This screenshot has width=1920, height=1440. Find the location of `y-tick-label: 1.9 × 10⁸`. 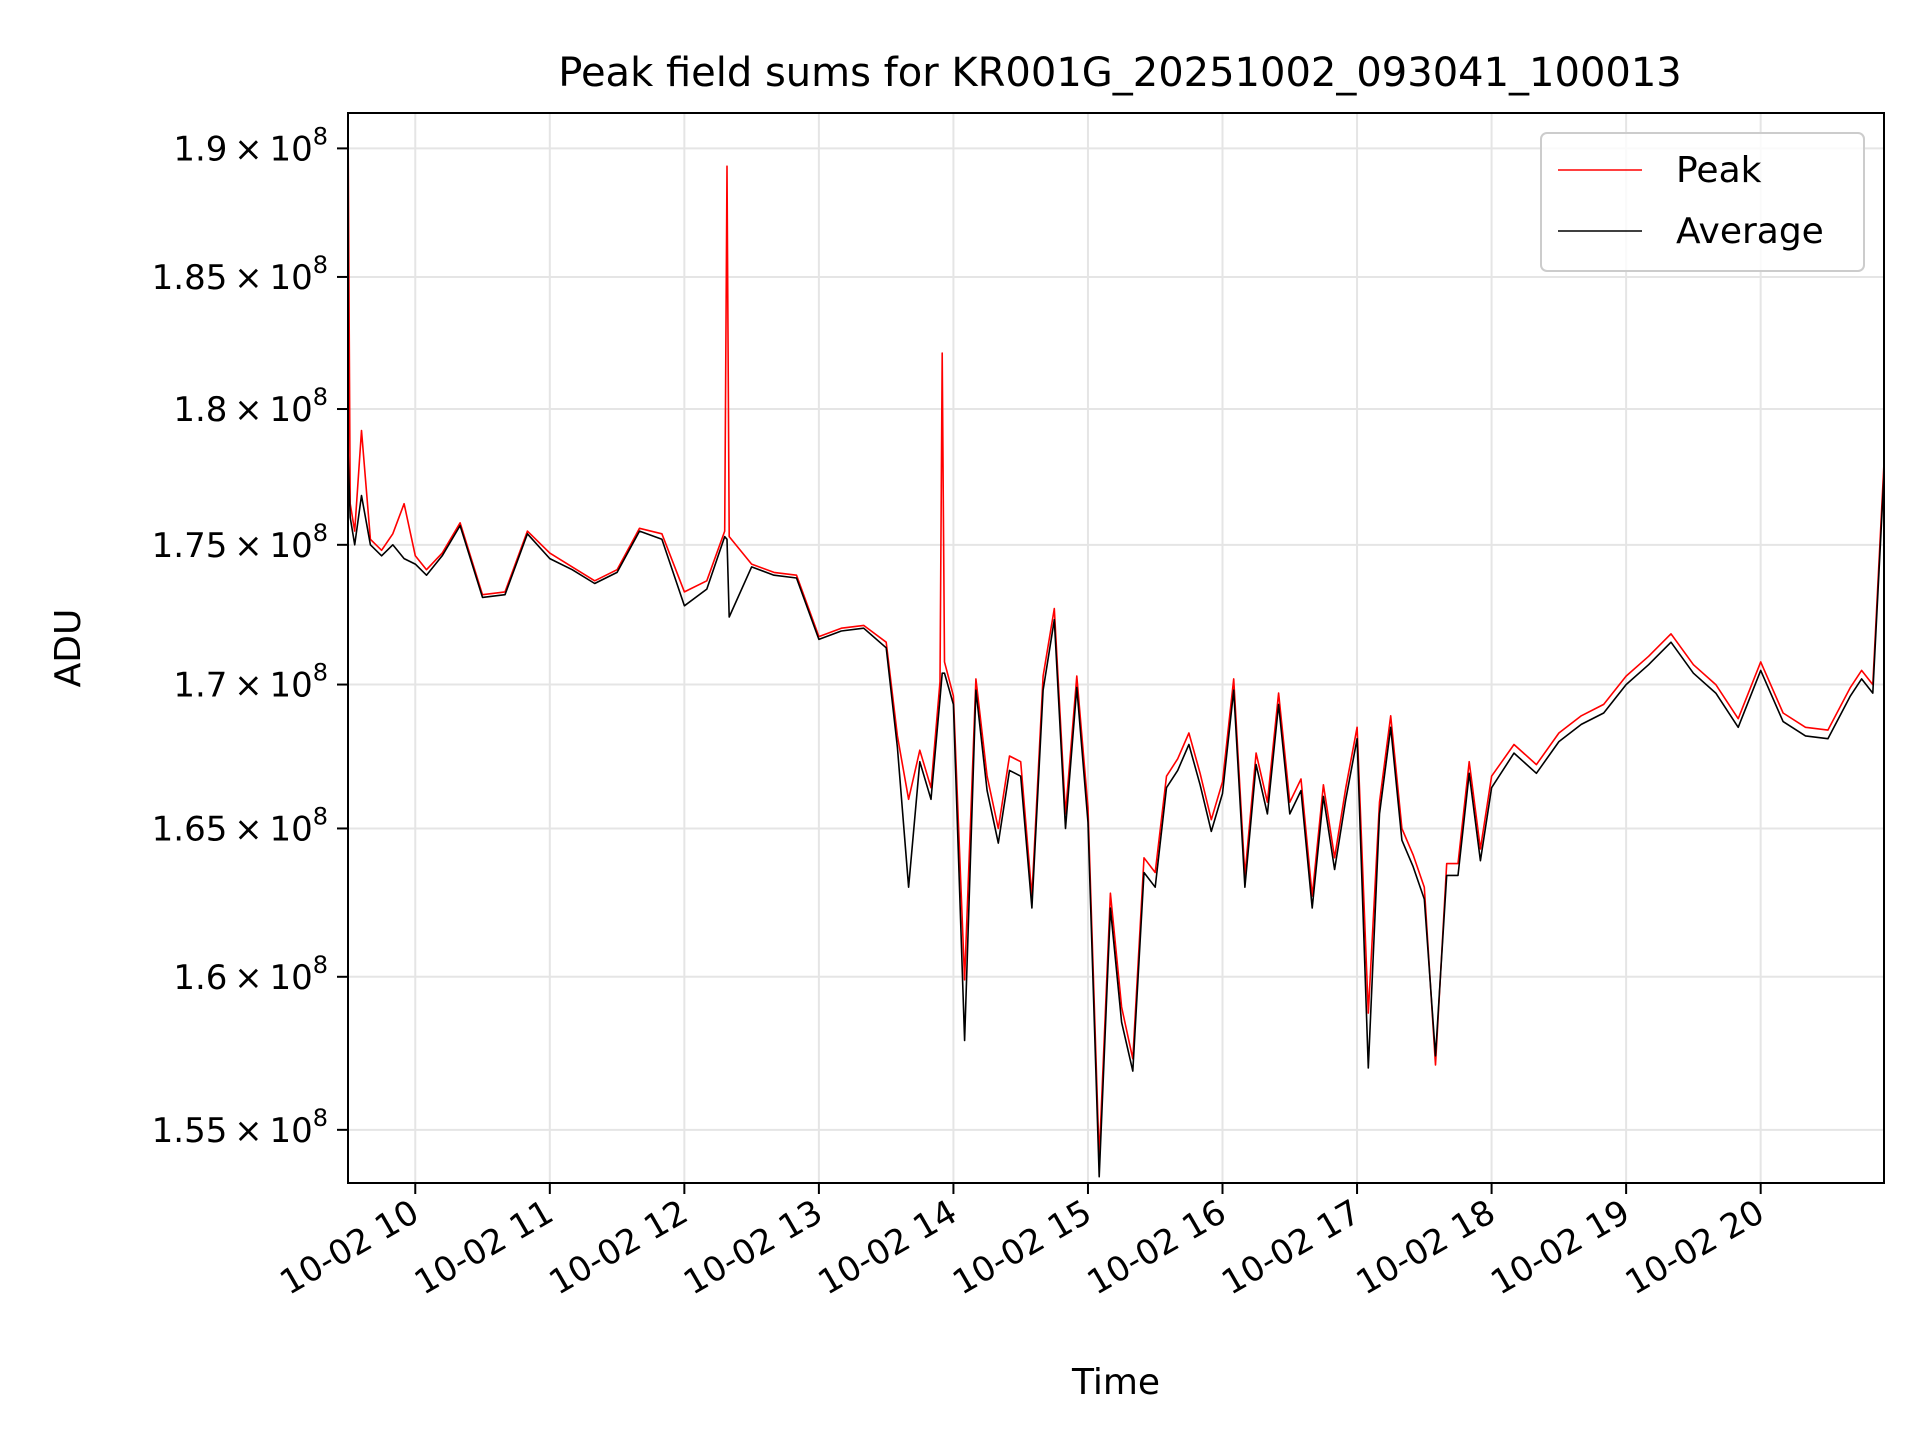

y-tick-label: 1.9 × 10⁸ is located at coordinates (250, 145).